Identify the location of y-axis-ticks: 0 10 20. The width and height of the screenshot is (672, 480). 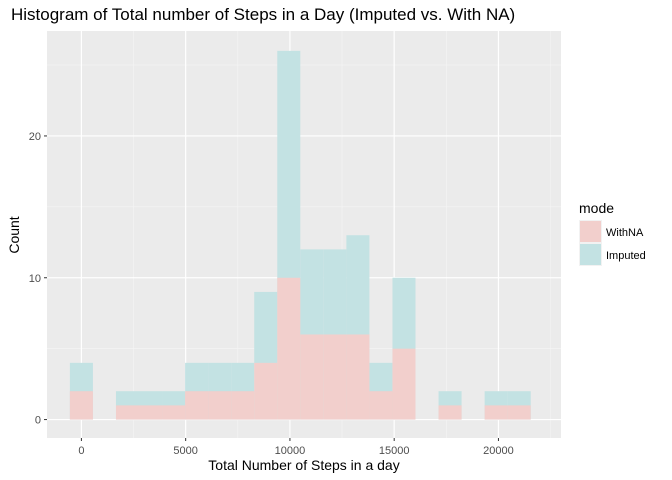
(38, 279).